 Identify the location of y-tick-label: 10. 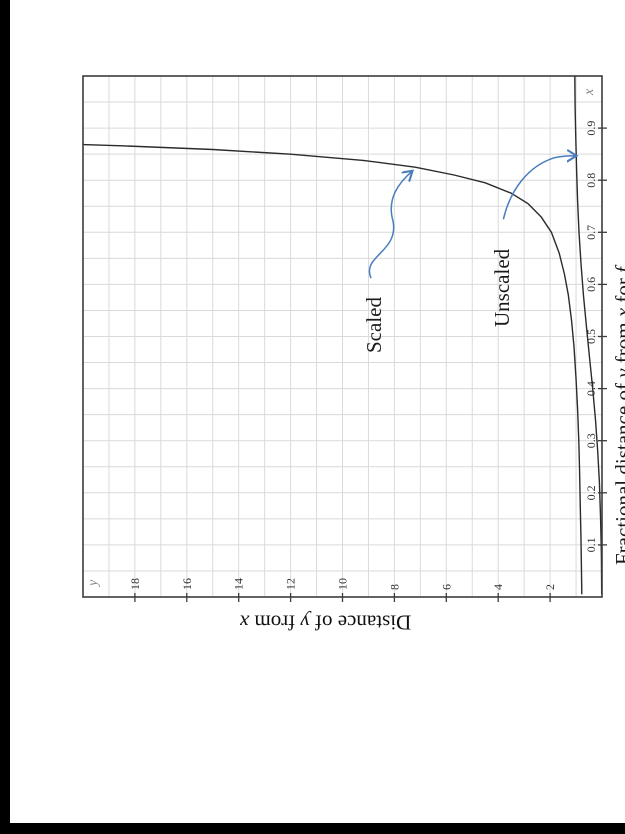
(343, 584).